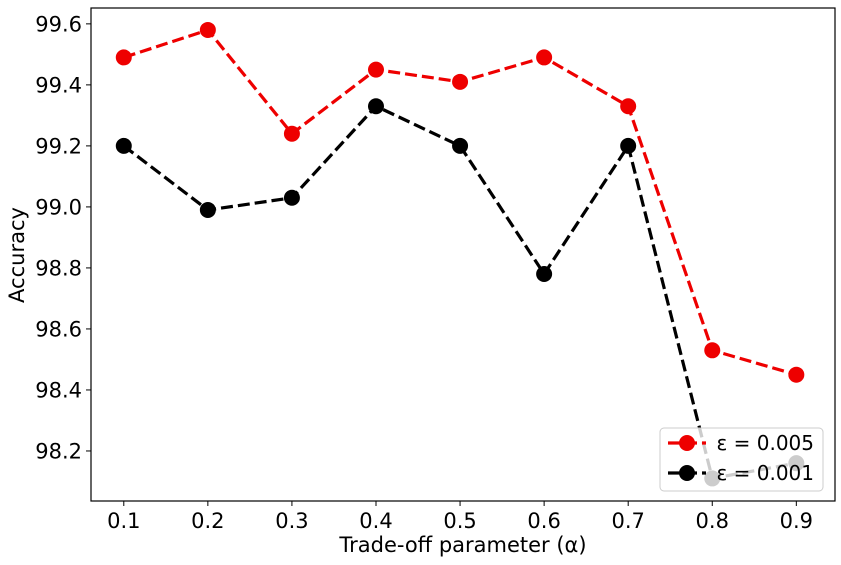 This screenshot has width=841, height=565. What do you see at coordinates (63, 237) in the screenshot?
I see `y-axis: 98.2 98.4 98.6 98.8 99.0 99.2 99.4 99.6` at bounding box center [63, 237].